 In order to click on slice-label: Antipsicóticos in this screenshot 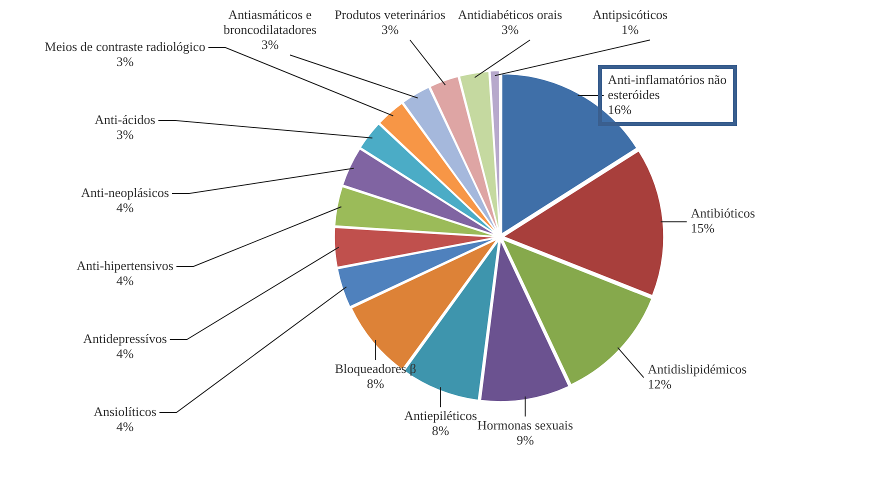, I will do `click(630, 14)`.